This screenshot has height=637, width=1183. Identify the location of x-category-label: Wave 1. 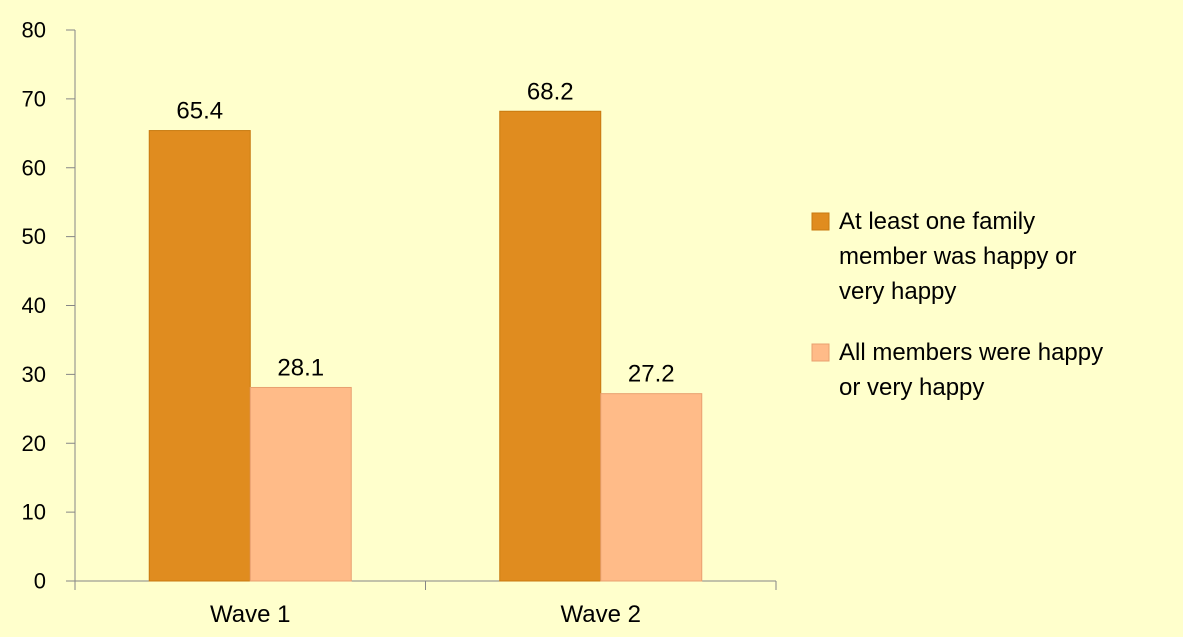
(250, 614).